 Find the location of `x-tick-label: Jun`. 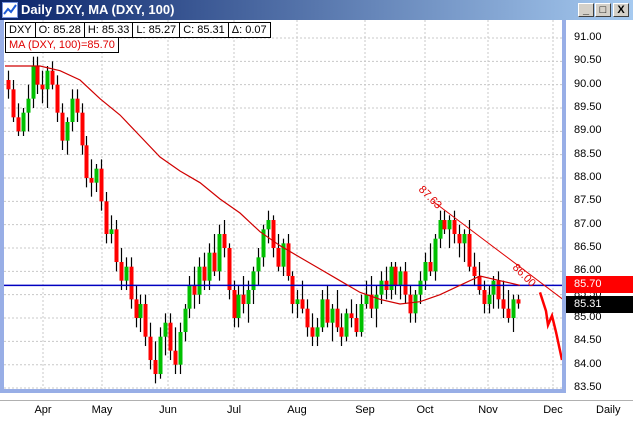

x-tick-label: Jun is located at coordinates (168, 410).